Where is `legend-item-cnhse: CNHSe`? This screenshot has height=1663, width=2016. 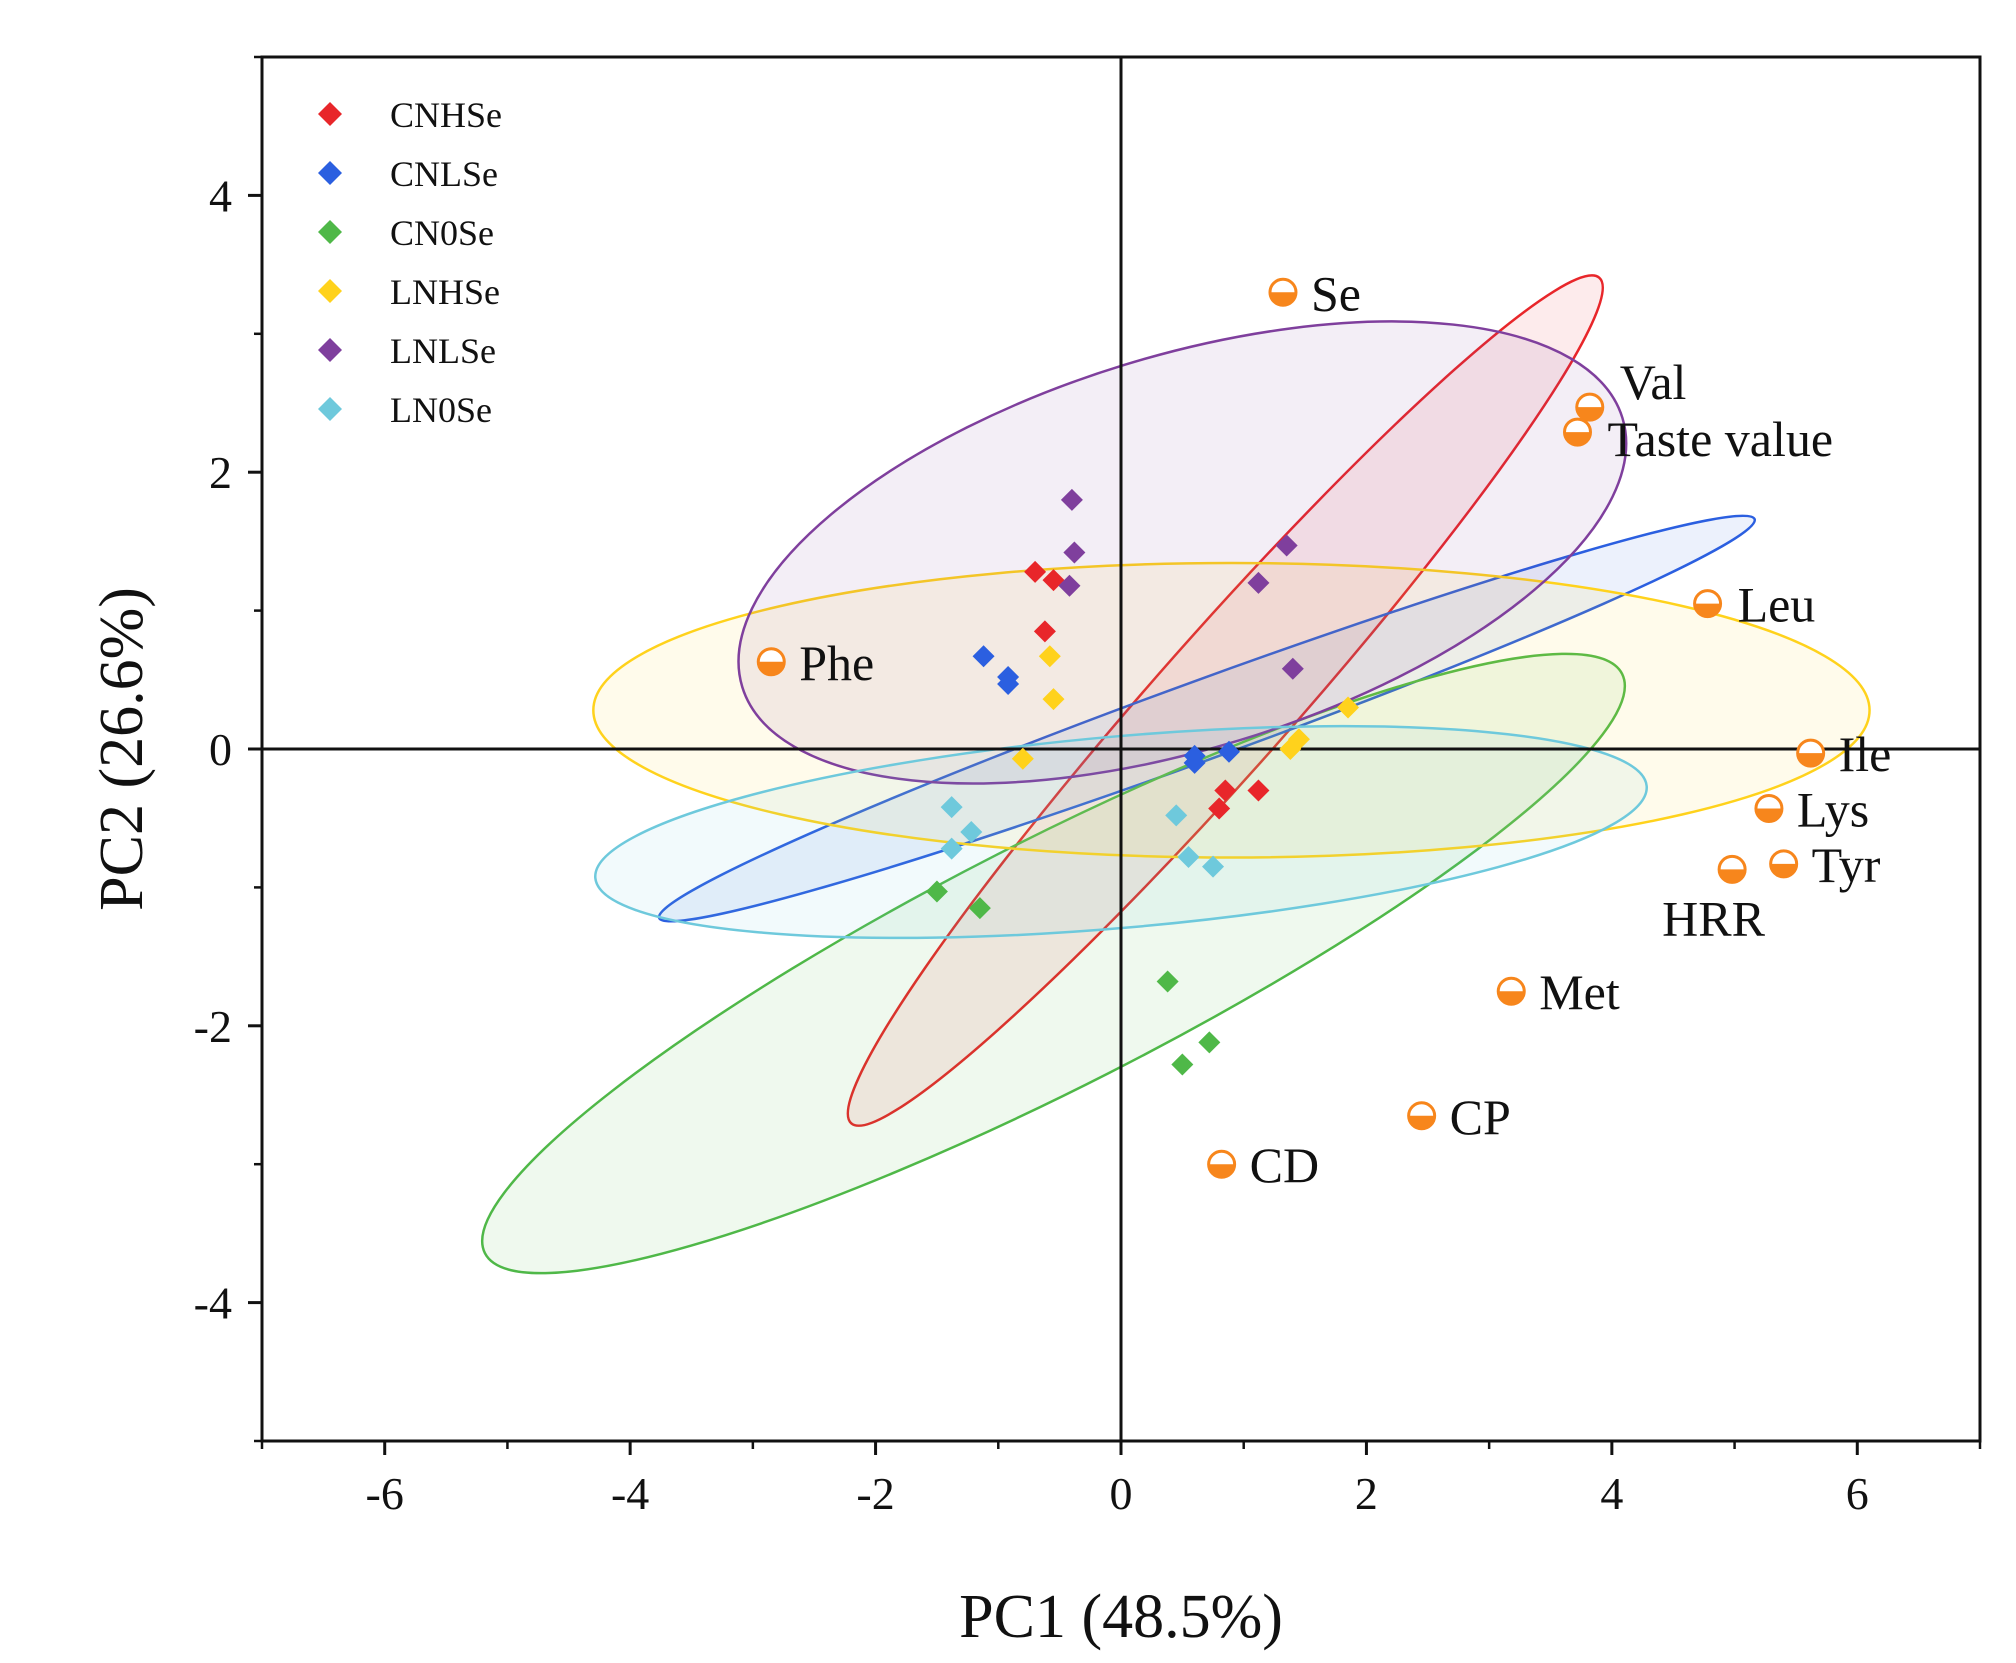 legend-item-cnhse: CNHSe is located at coordinates (410, 115).